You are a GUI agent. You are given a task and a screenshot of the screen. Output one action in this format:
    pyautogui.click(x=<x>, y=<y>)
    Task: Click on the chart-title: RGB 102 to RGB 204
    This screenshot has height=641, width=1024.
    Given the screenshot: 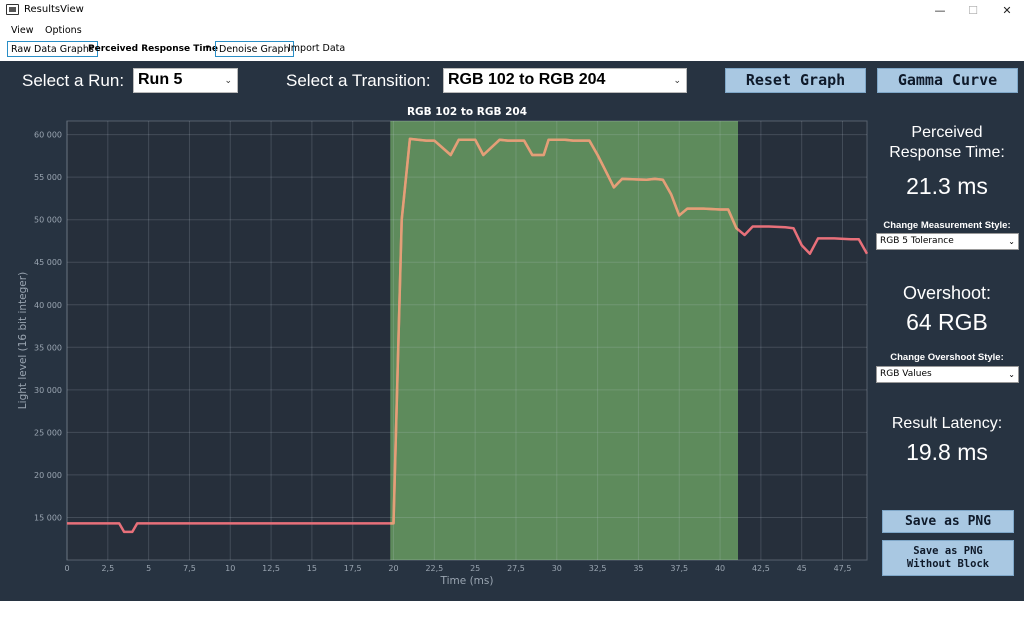 What is the action you would take?
    pyautogui.click(x=467, y=112)
    